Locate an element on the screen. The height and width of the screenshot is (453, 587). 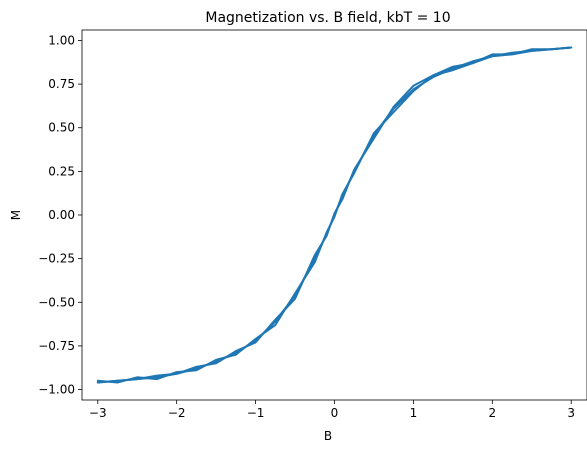
y-axis: −1.00 −0.75 −0.50 −0.25 0.00 0.25 0.50 0.75 1.00 is located at coordinates (60, 215).